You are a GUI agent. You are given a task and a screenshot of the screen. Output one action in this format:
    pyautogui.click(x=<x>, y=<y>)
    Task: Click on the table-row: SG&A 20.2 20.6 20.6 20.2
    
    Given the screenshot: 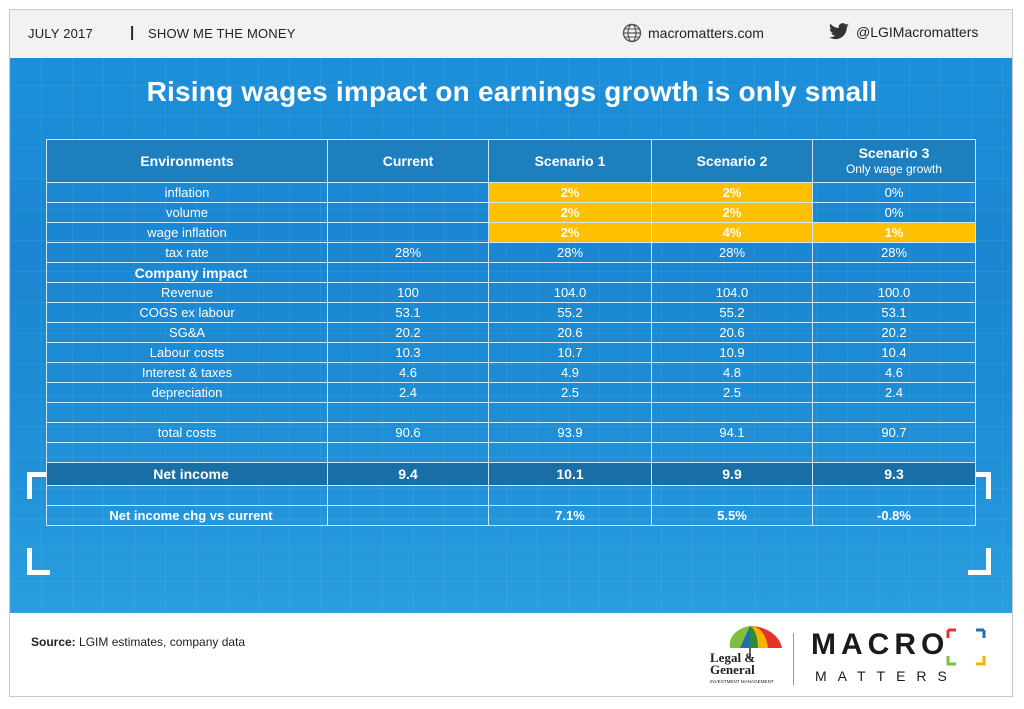 What is the action you would take?
    pyautogui.click(x=511, y=332)
    